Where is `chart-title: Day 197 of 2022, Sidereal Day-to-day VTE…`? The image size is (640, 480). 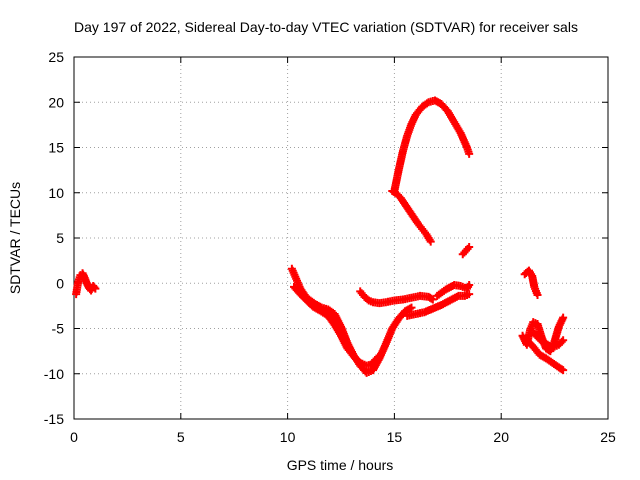
chart-title: Day 197 of 2022, Sidereal Day-to-day VTE… is located at coordinates (326, 27).